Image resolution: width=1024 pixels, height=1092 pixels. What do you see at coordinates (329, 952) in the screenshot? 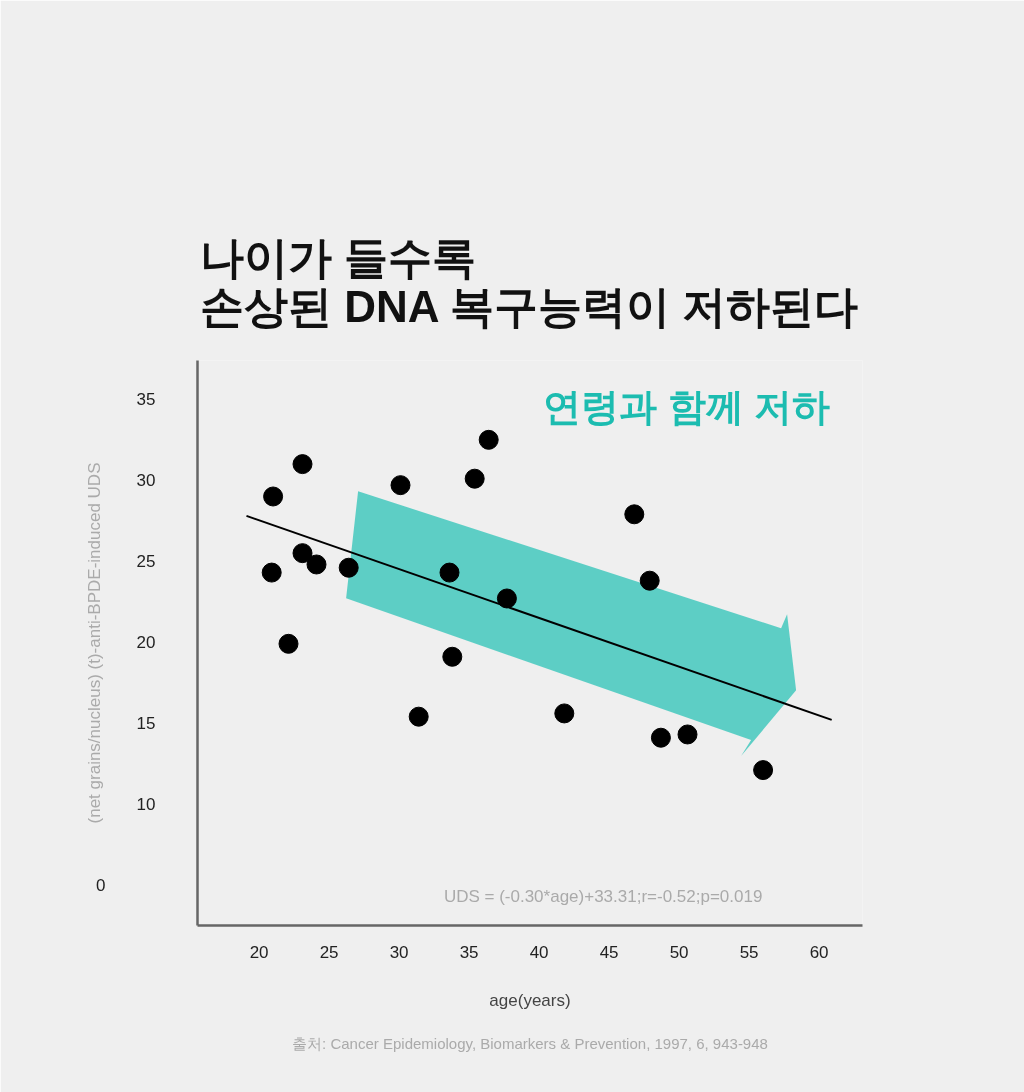
I see `x-tick-label: 25` at bounding box center [329, 952].